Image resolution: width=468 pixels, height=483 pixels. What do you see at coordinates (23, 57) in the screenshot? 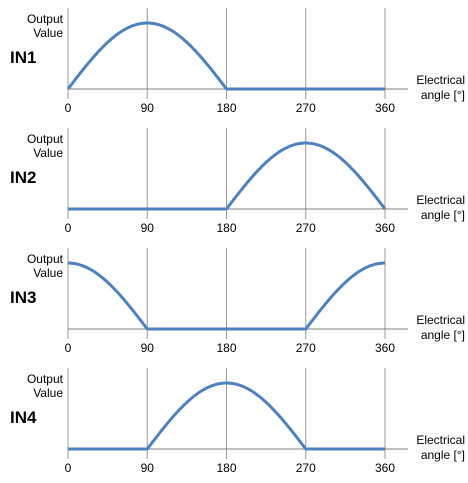
I see `row-label: IN1` at bounding box center [23, 57].